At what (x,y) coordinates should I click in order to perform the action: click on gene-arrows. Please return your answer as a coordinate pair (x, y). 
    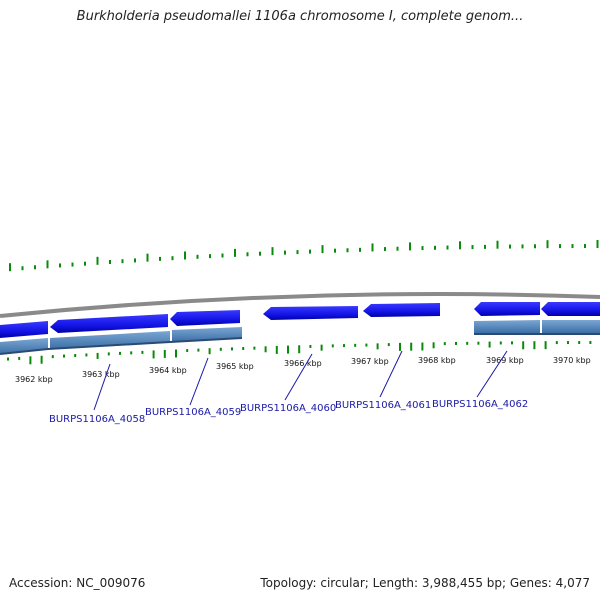
    Looking at the image, I should click on (300, 320).